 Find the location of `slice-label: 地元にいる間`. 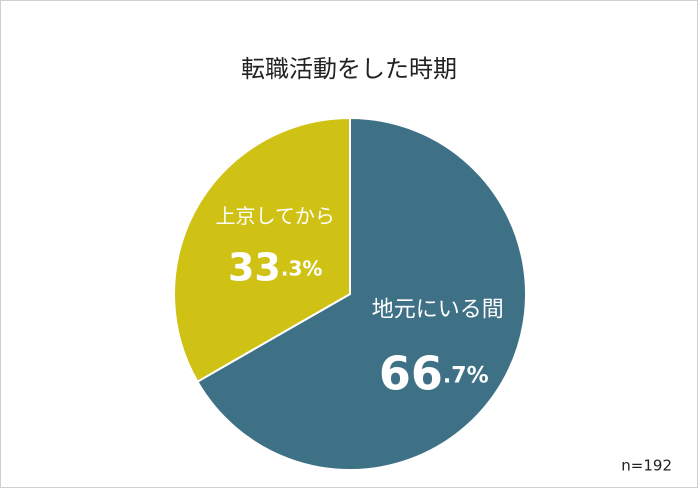

slice-label: 地元にいる間 is located at coordinates (438, 309).